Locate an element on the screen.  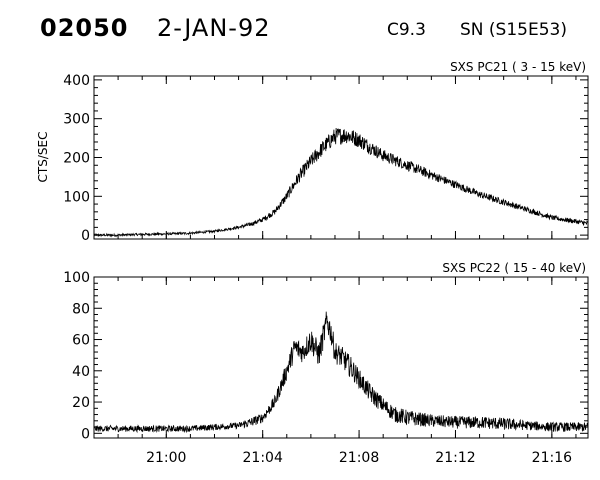
y-tick-label: 60 is located at coordinates (81, 341).